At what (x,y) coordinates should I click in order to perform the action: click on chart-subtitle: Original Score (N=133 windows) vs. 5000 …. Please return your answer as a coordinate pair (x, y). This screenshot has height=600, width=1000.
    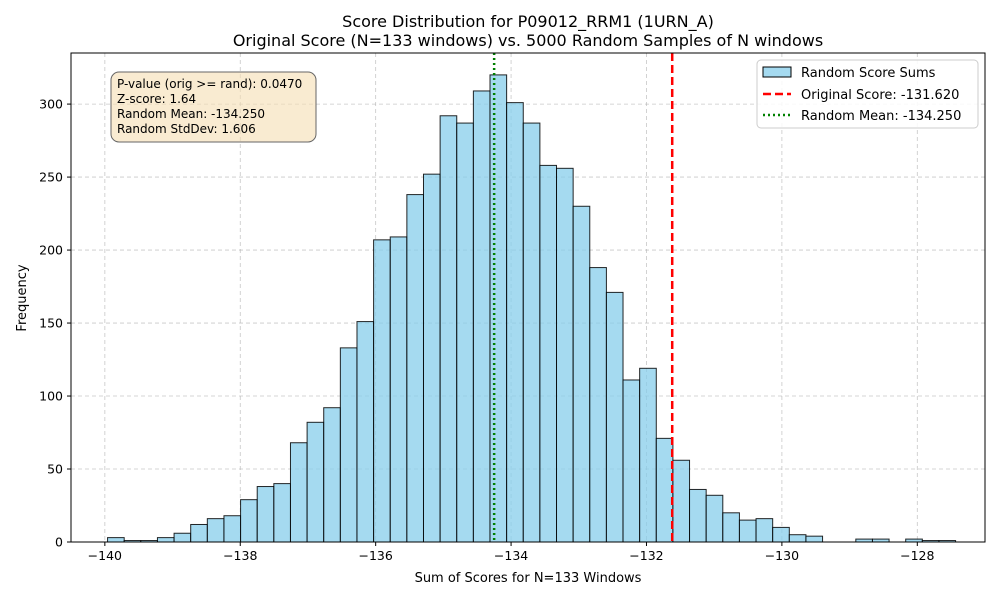
    Looking at the image, I should click on (528, 40).